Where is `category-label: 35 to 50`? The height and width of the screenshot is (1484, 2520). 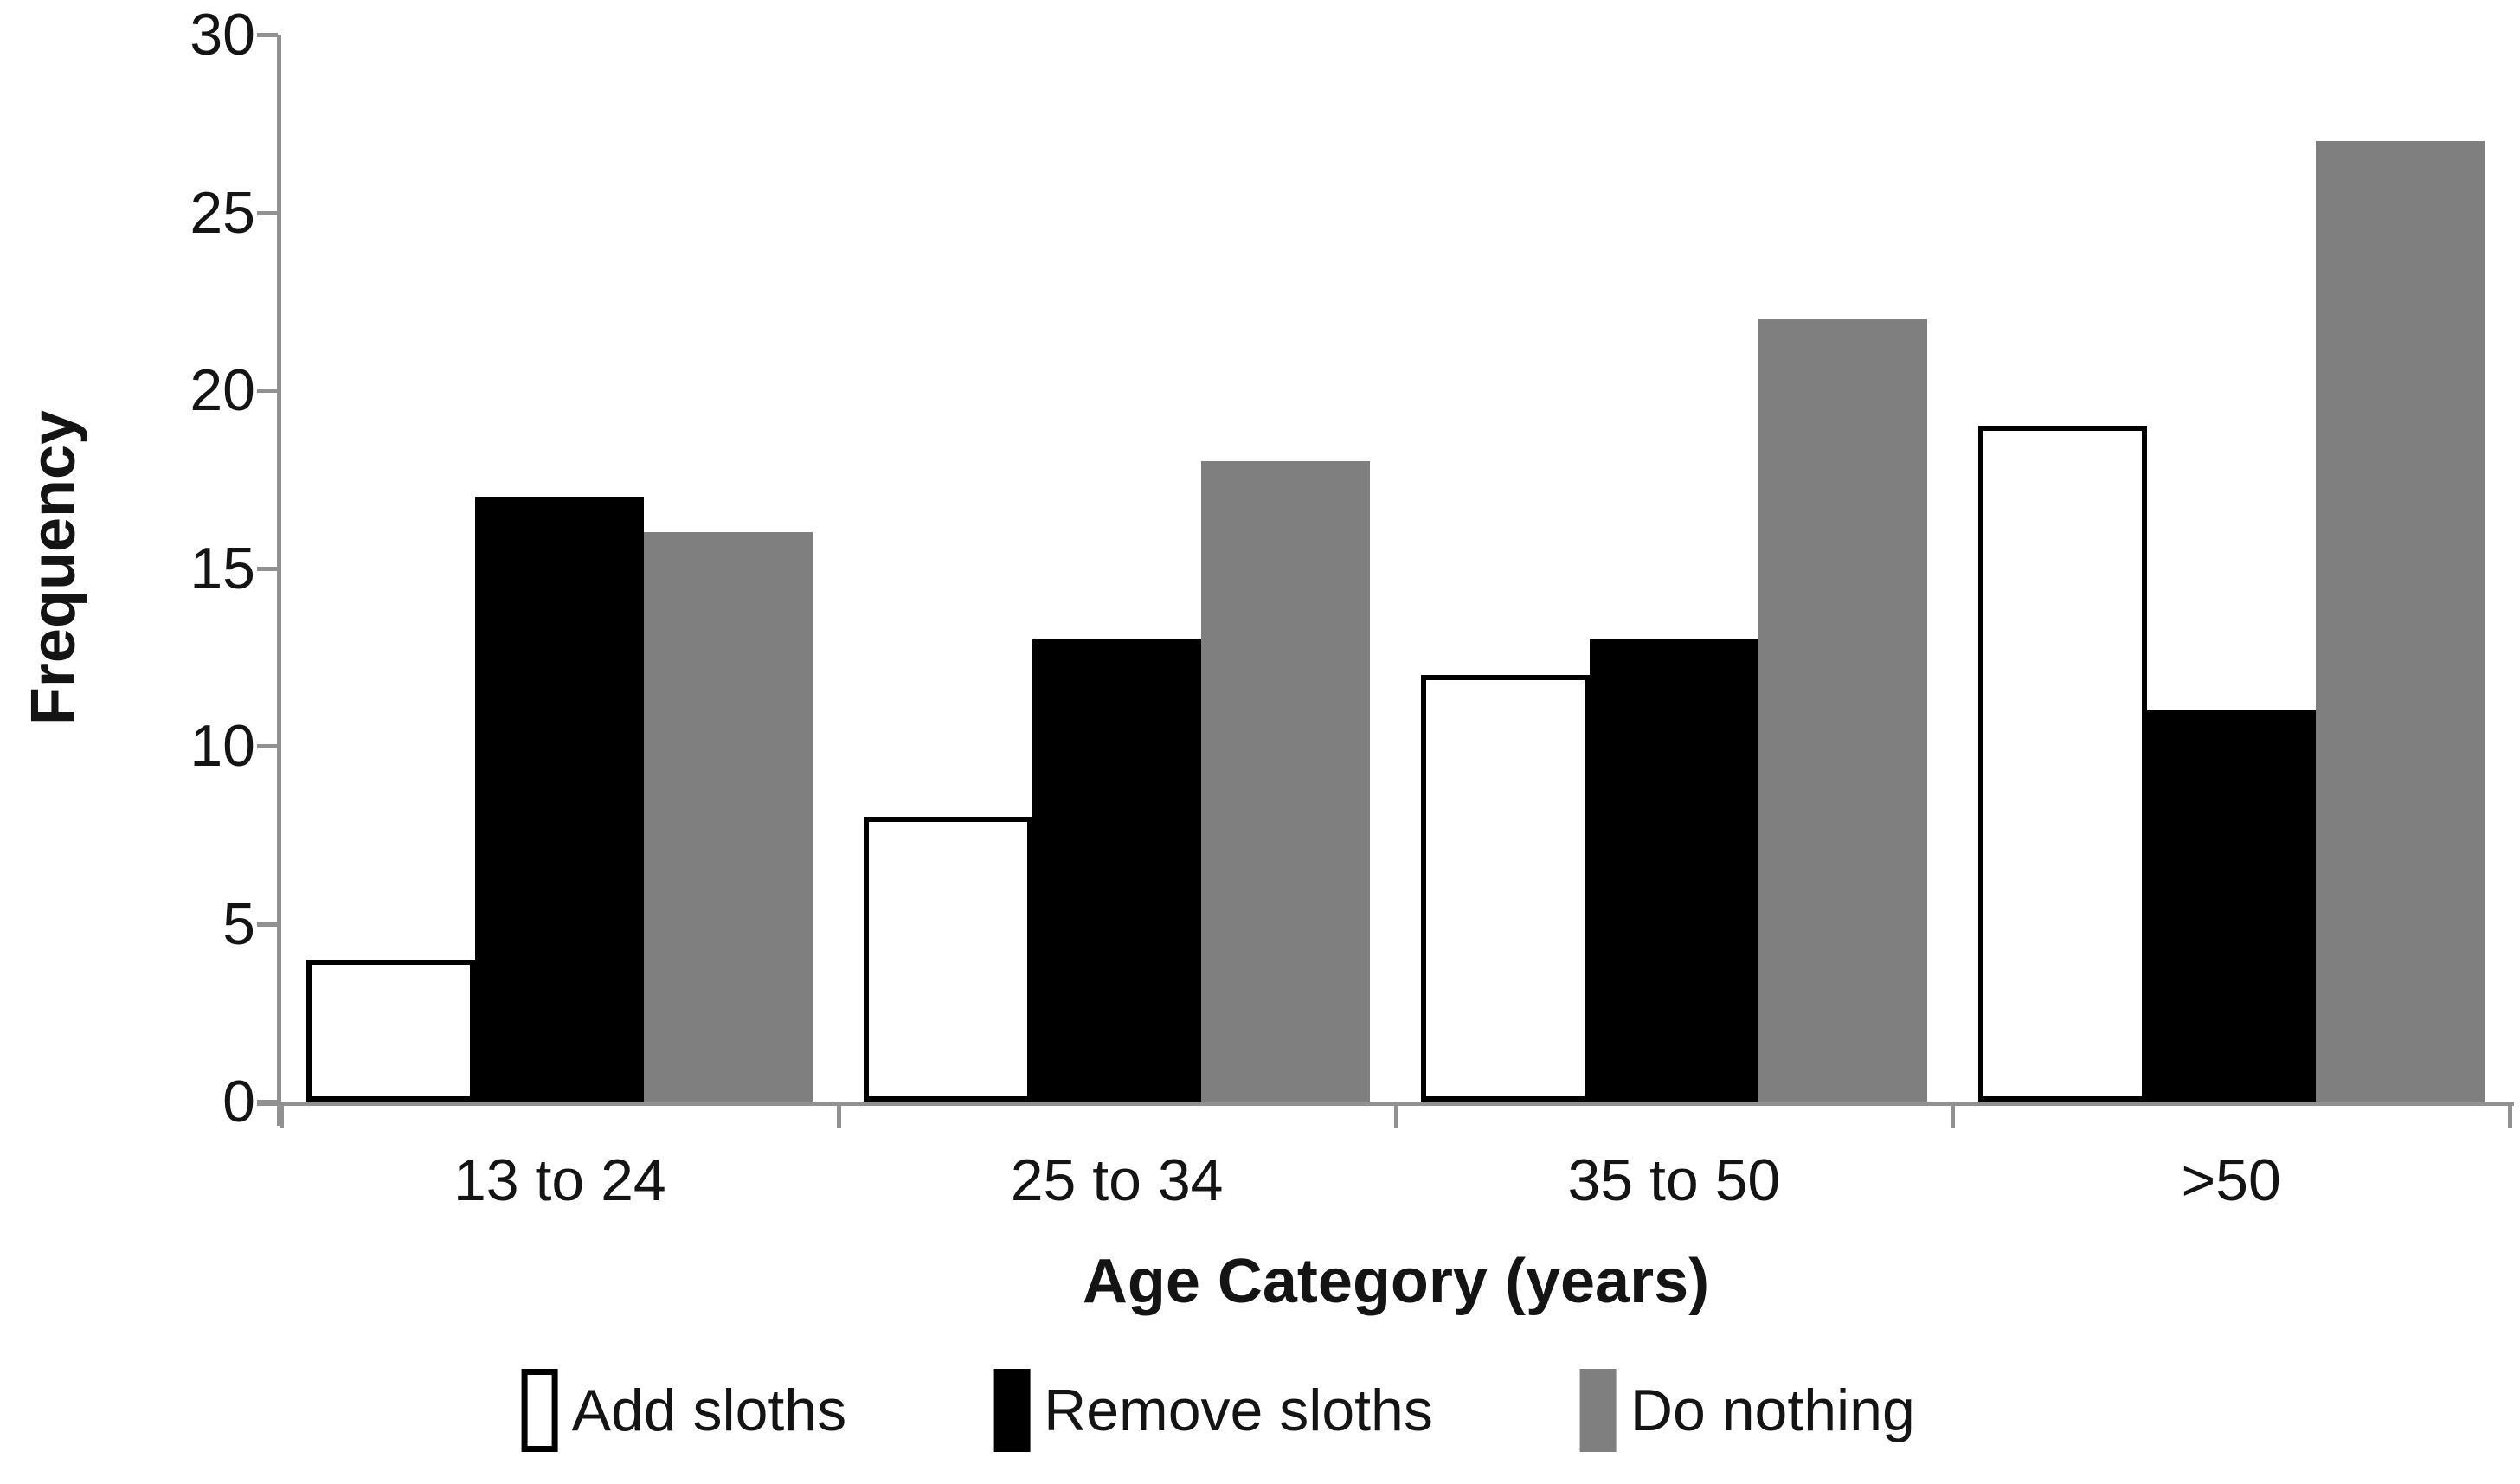 category-label: 35 to 50 is located at coordinates (1674, 1180).